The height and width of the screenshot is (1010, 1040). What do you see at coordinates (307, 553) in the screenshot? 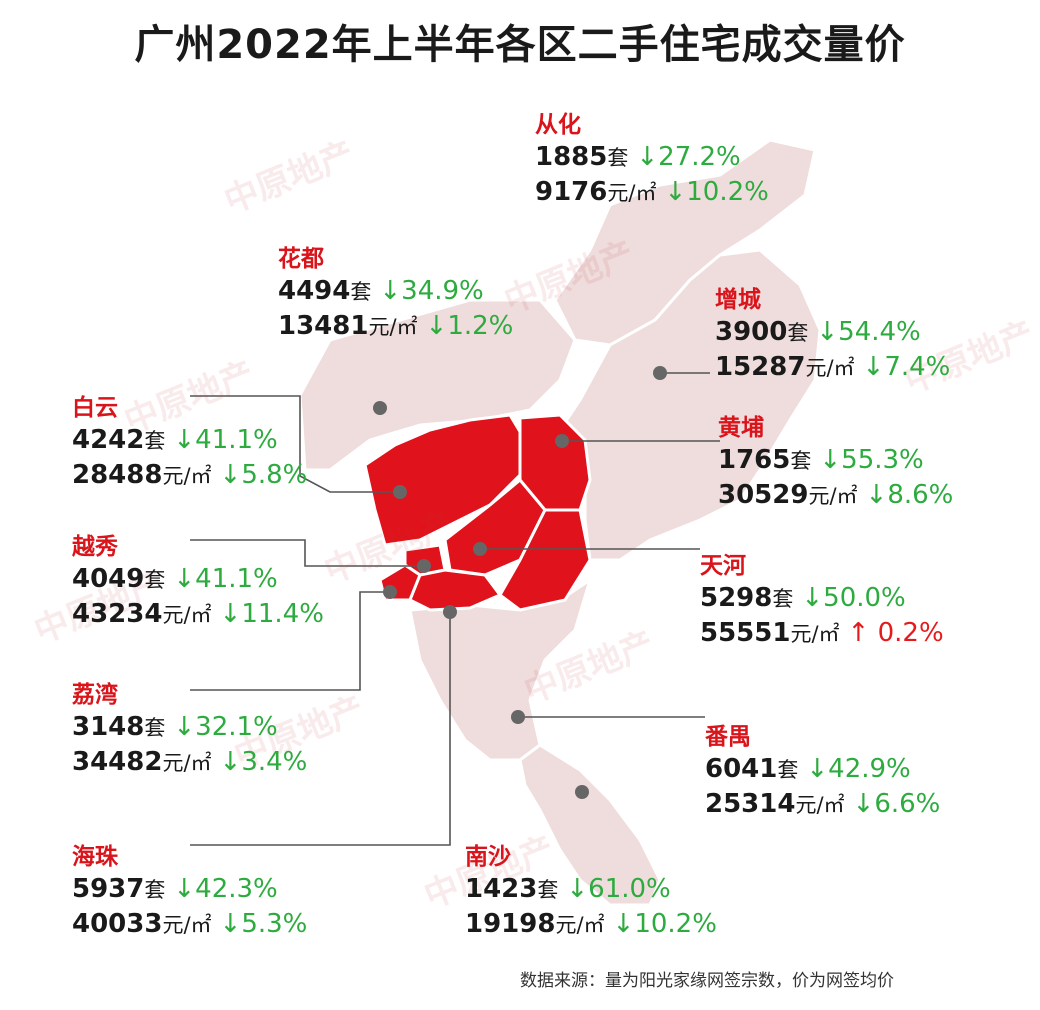
I see `leader-yuexiu` at bounding box center [307, 553].